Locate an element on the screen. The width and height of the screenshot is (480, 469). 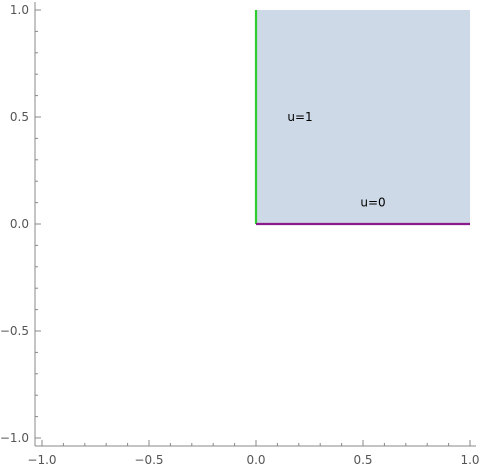
y-tick-label: −0.5 is located at coordinates (14, 331).